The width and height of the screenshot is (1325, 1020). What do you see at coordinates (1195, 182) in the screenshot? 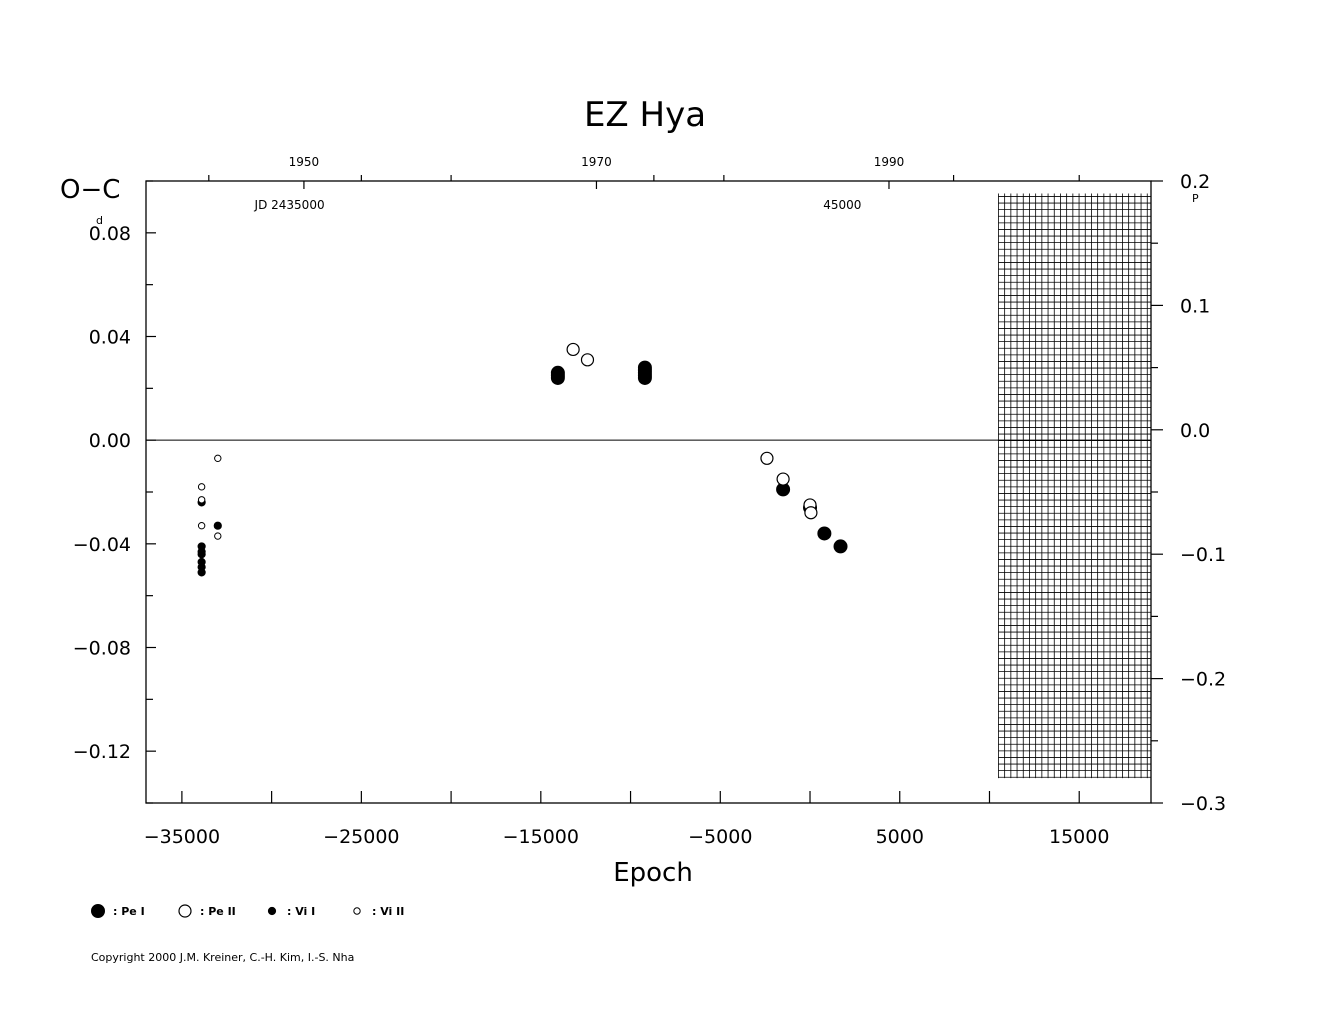
I see `y2-tick-label: 0.2` at bounding box center [1195, 182].